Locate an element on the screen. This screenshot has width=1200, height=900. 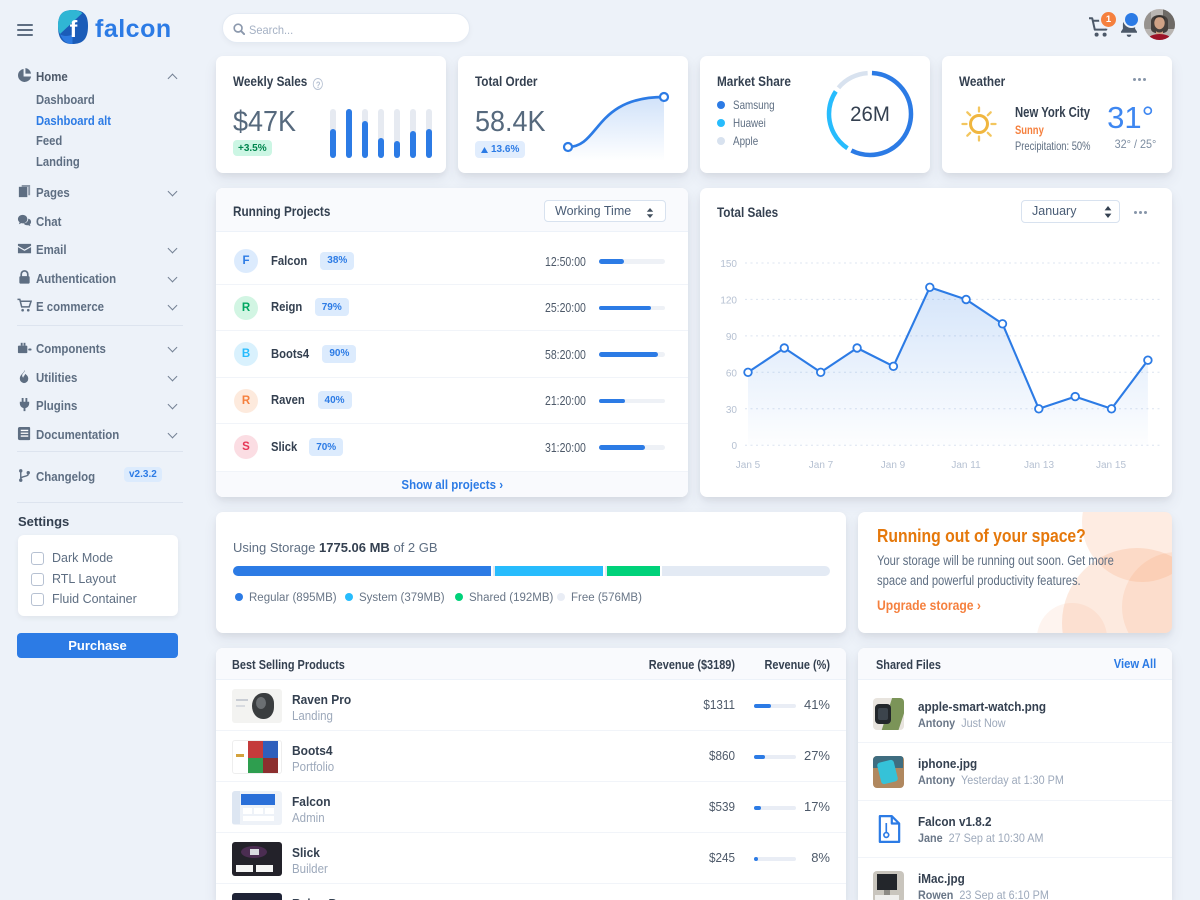
svg-text: Jan 15 is located at coordinates (1111, 465).